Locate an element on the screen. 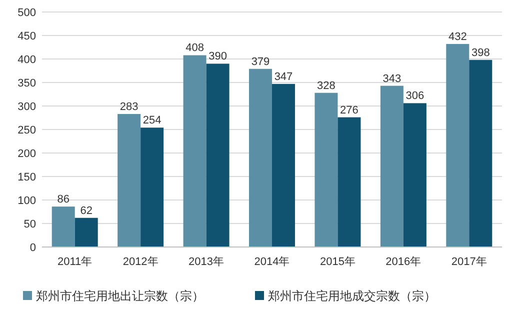 This screenshot has height=321, width=510. data-label: 390 is located at coordinates (217, 56).